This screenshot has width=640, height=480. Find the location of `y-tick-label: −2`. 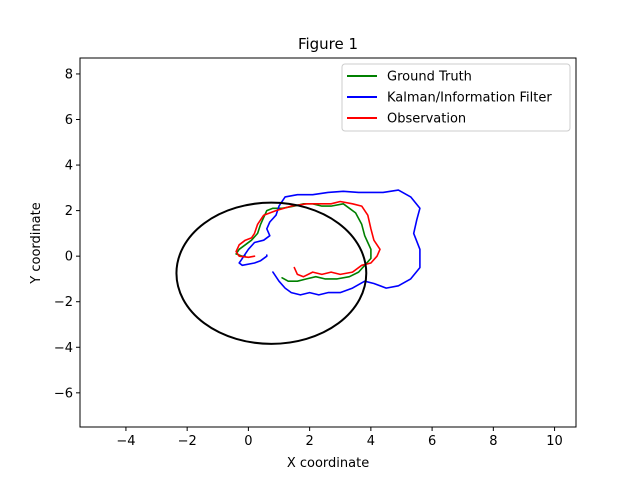

y-tick-label: −2 is located at coordinates (63, 302).